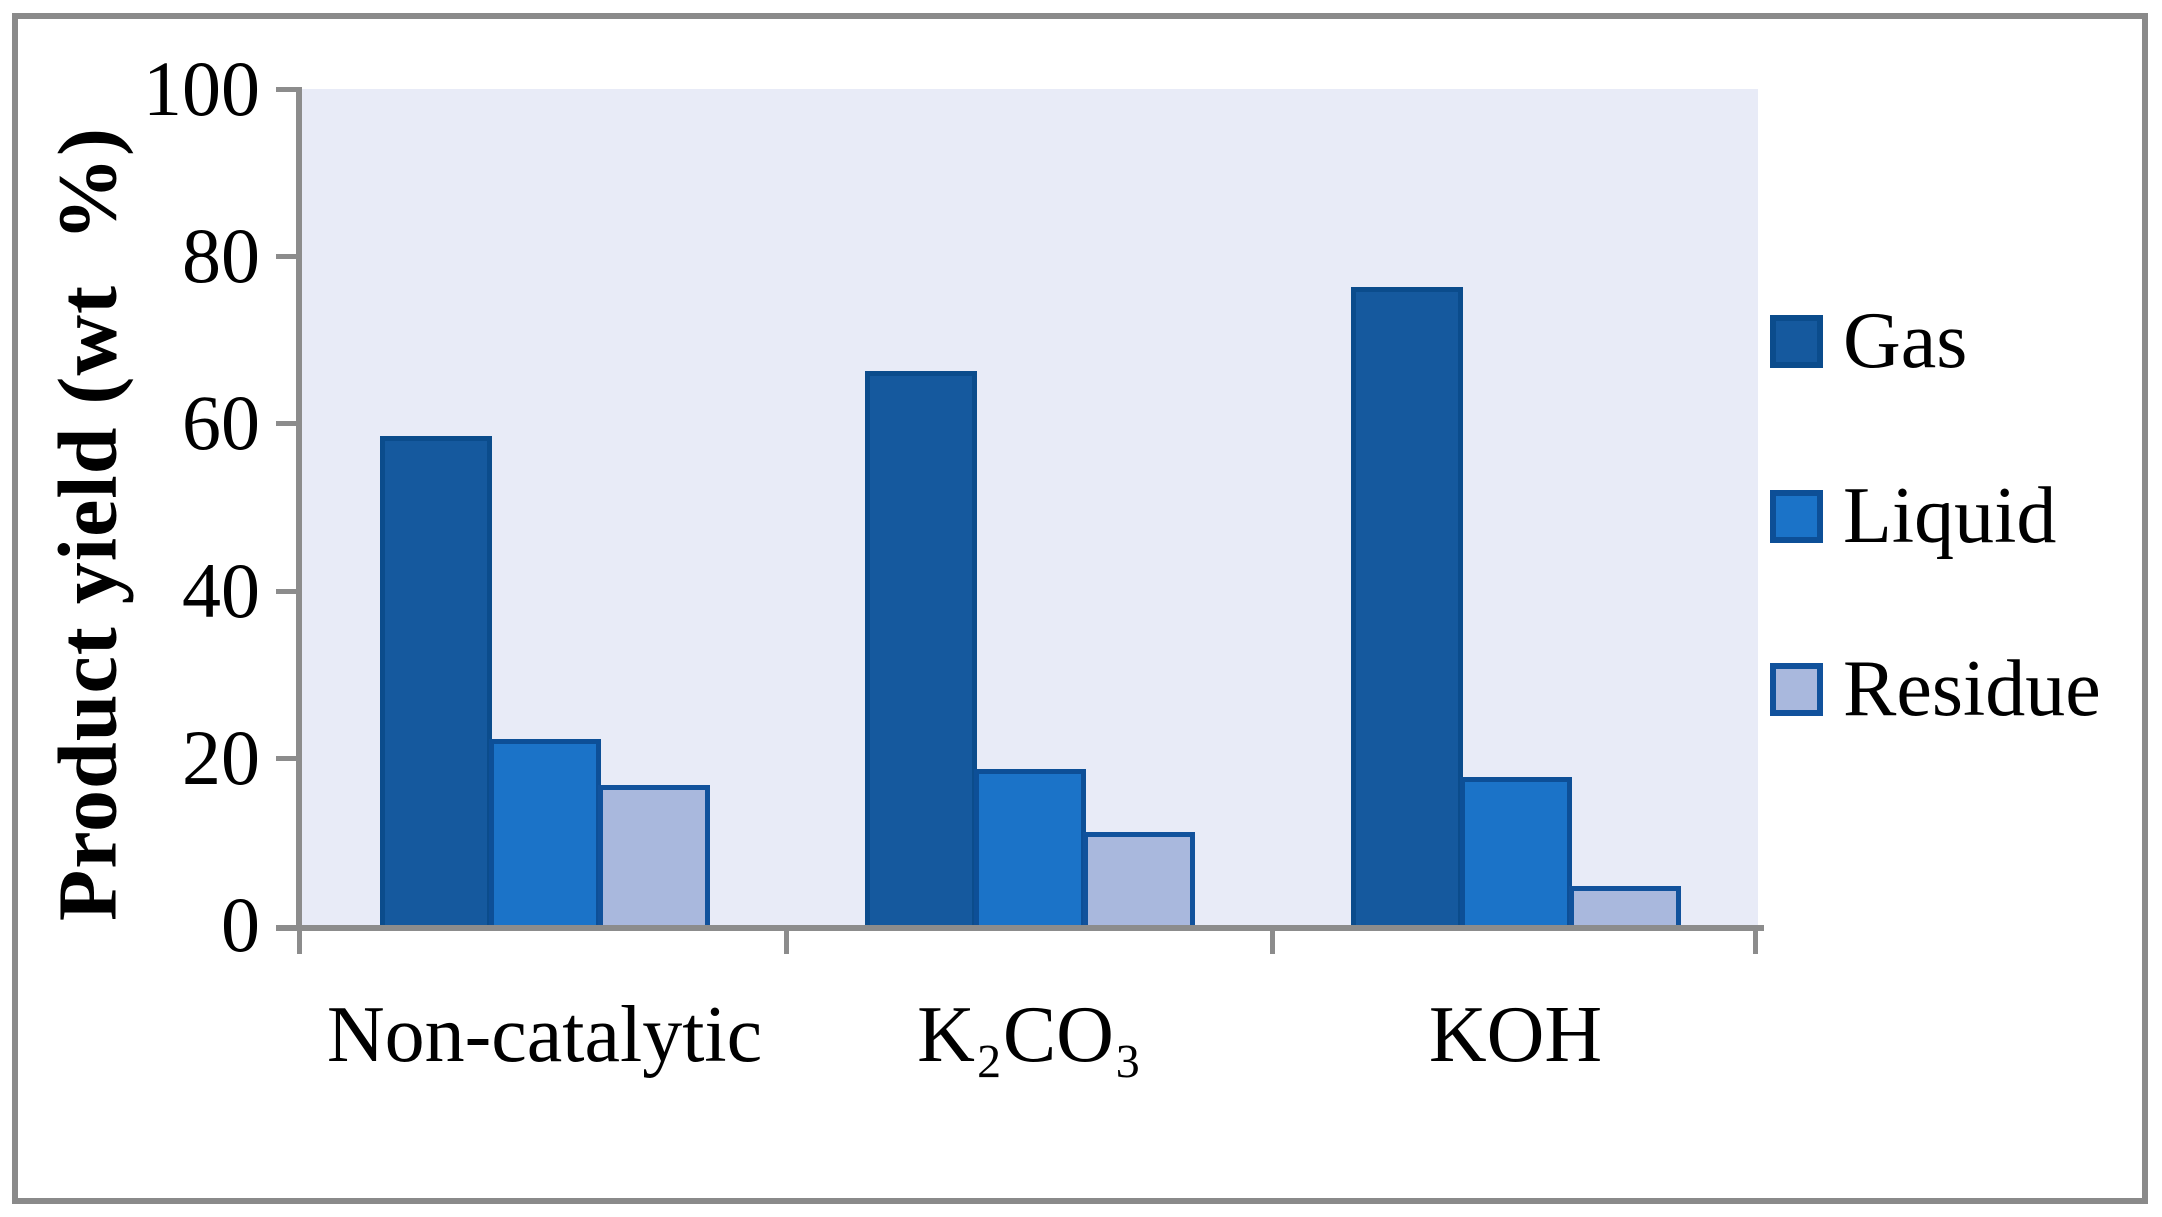 The image size is (2162, 1217). I want to click on bar-liquid-k2co3, so click(1030, 847).